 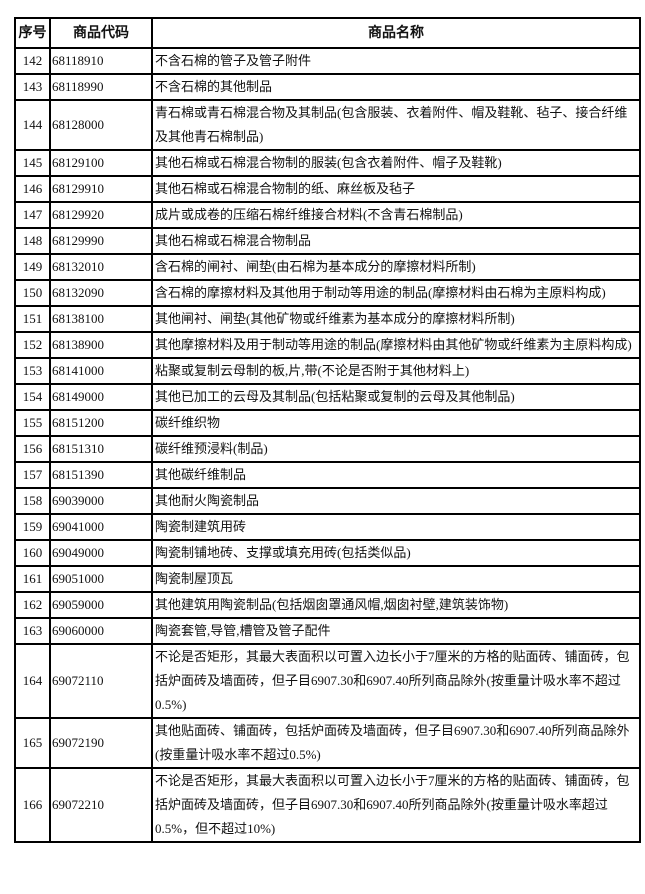 What do you see at coordinates (396, 605) in the screenshot?
I see `name-cell: 其他建筑用陶瓷制品(包括烟囱罩通风帽,烟囱衬壁,建筑装饰物)` at bounding box center [396, 605].